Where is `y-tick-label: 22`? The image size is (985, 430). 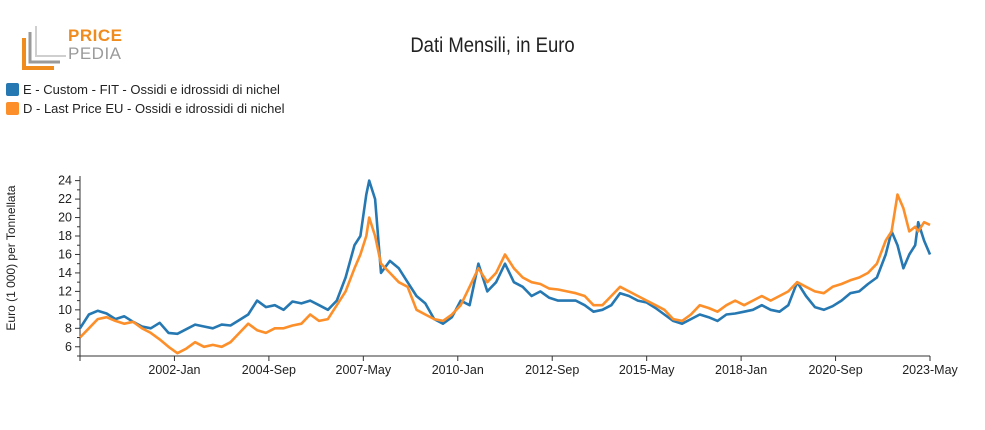
y-tick-label: 22 is located at coordinates (65, 199).